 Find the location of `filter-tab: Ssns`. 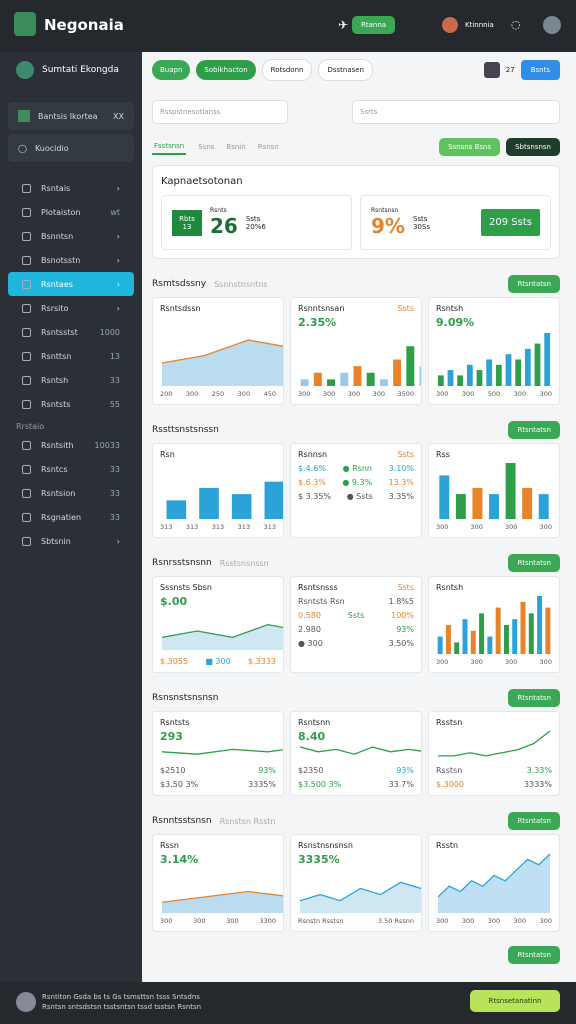

filter-tab: Ssns is located at coordinates (206, 147).